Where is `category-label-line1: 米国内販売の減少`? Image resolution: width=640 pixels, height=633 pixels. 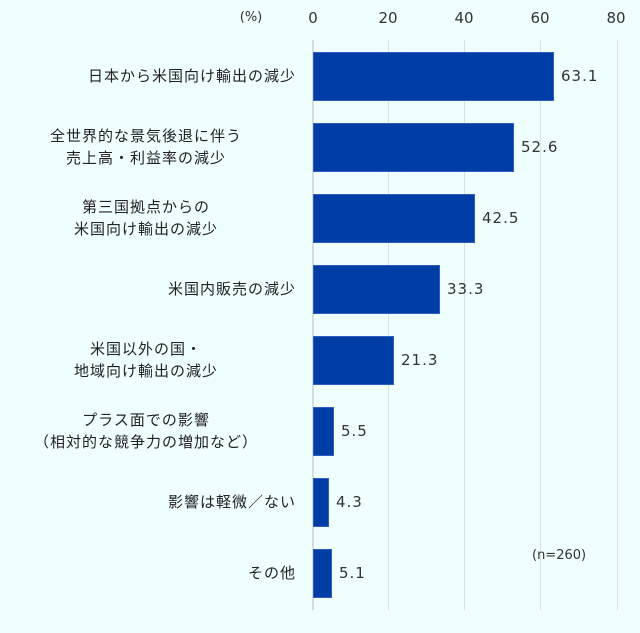
category-label-line1: 米国内販売の減少 is located at coordinates (231, 289).